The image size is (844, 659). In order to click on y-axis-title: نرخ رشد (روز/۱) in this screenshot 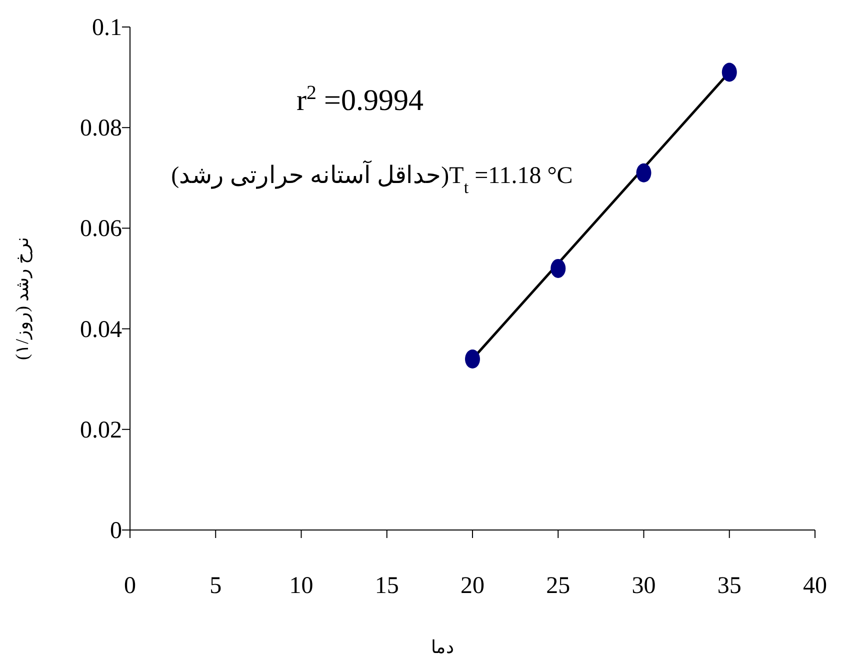, I will do `click(22, 298)`.